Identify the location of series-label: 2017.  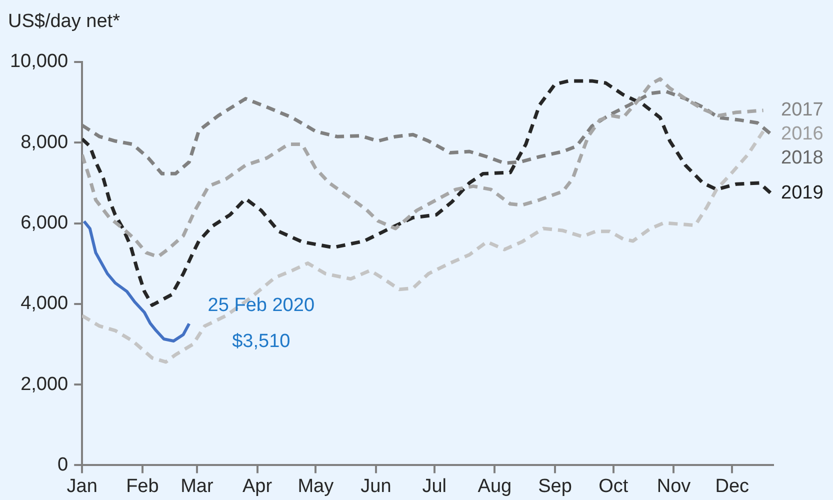
(802, 110).